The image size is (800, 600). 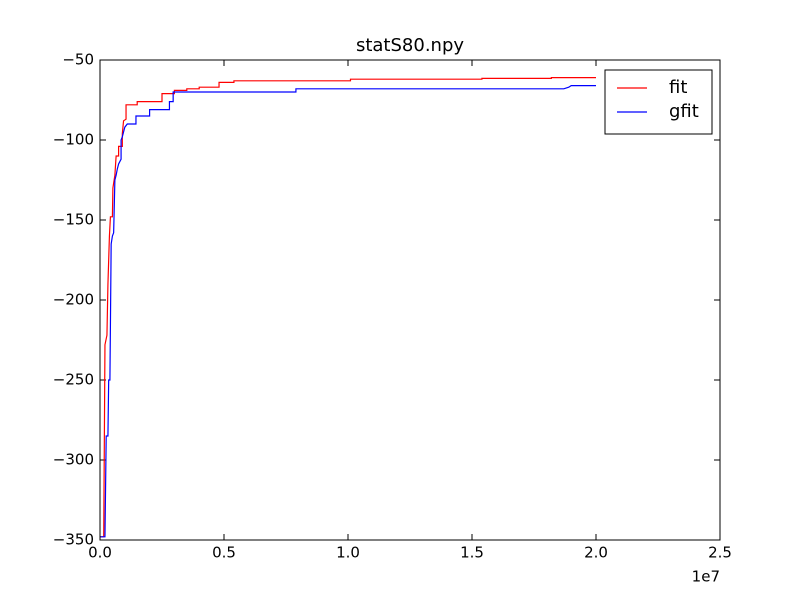 What do you see at coordinates (678, 87) in the screenshot?
I see `legend-label: fit` at bounding box center [678, 87].